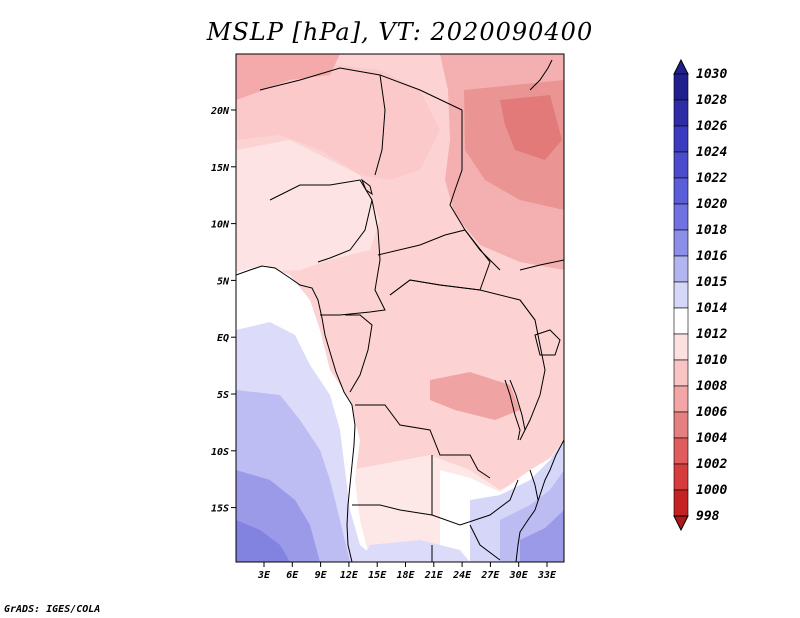 This screenshot has width=800, height=618. I want to click on y-tick-label: 20N, so click(220, 111).